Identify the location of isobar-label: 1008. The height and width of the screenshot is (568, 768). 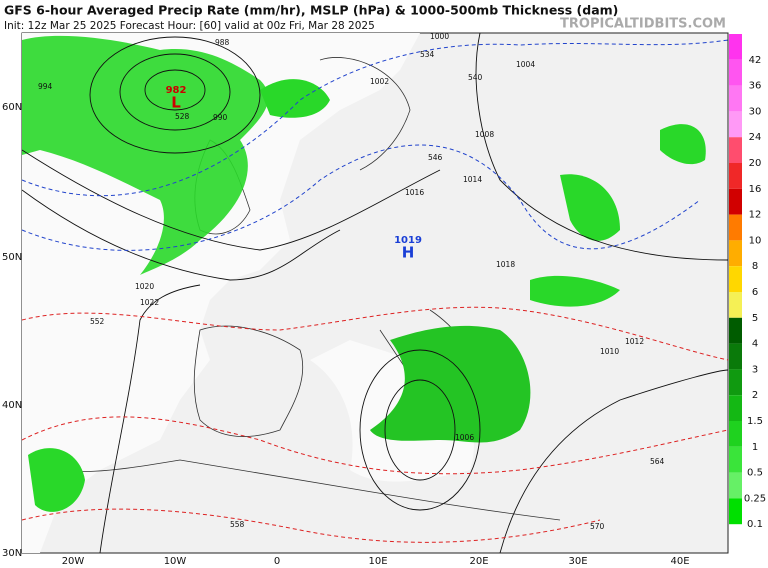
(484, 134).